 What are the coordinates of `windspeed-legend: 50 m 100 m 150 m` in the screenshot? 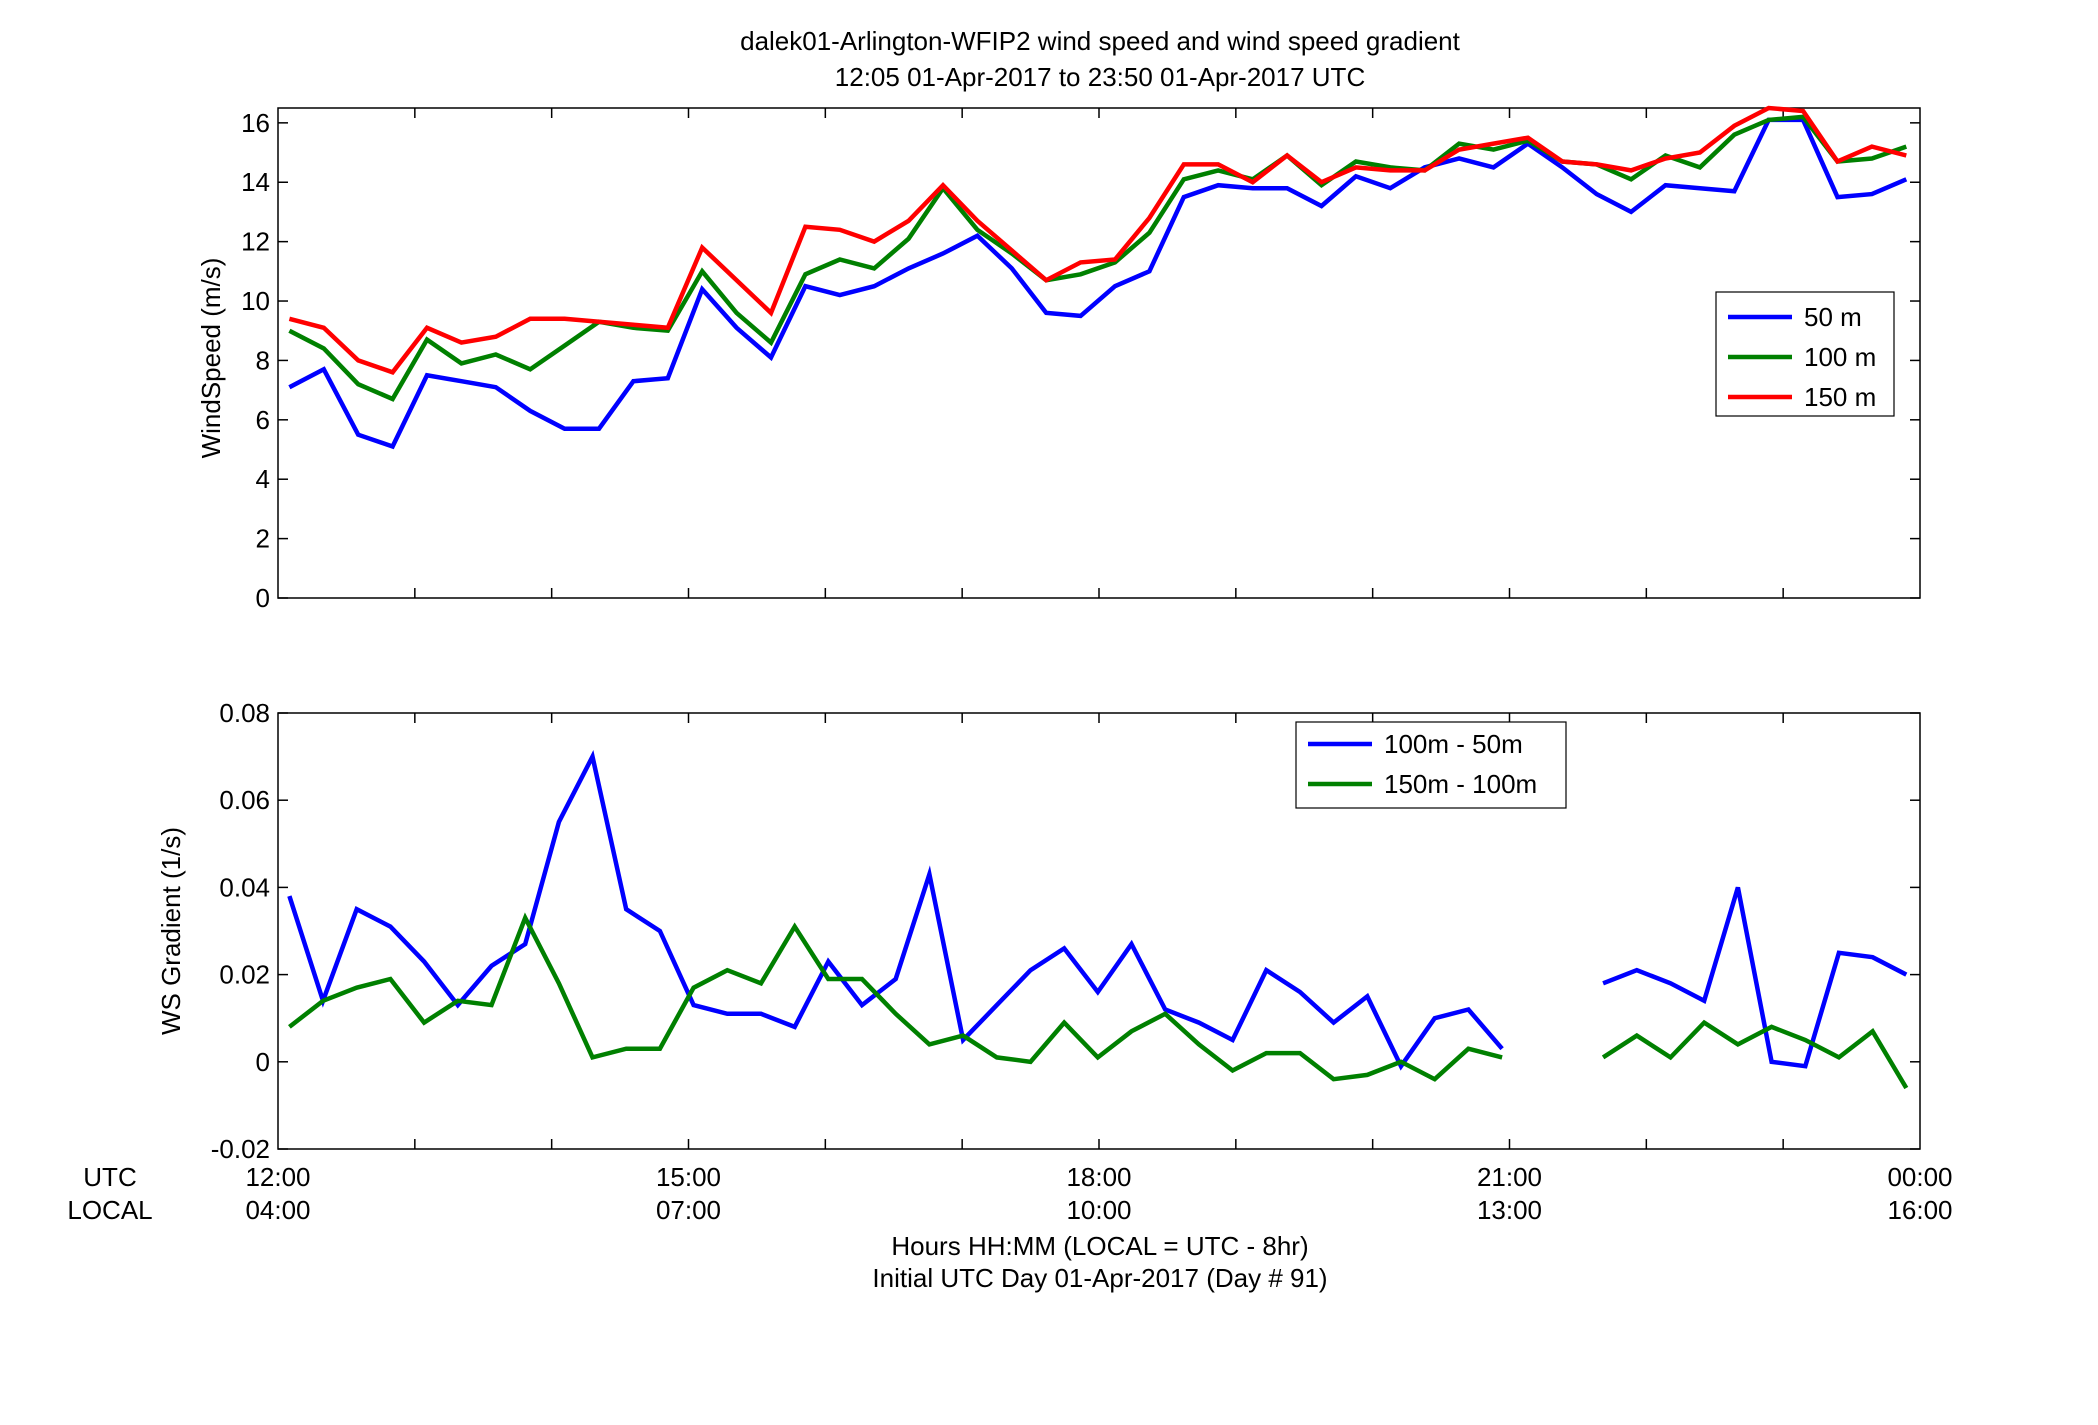 It's located at (1805, 354).